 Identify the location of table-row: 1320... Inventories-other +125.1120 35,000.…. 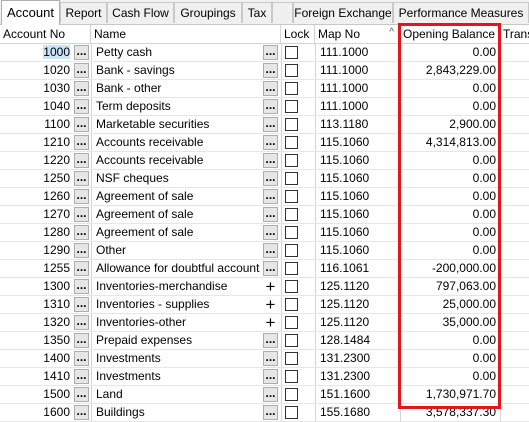
(264, 323).